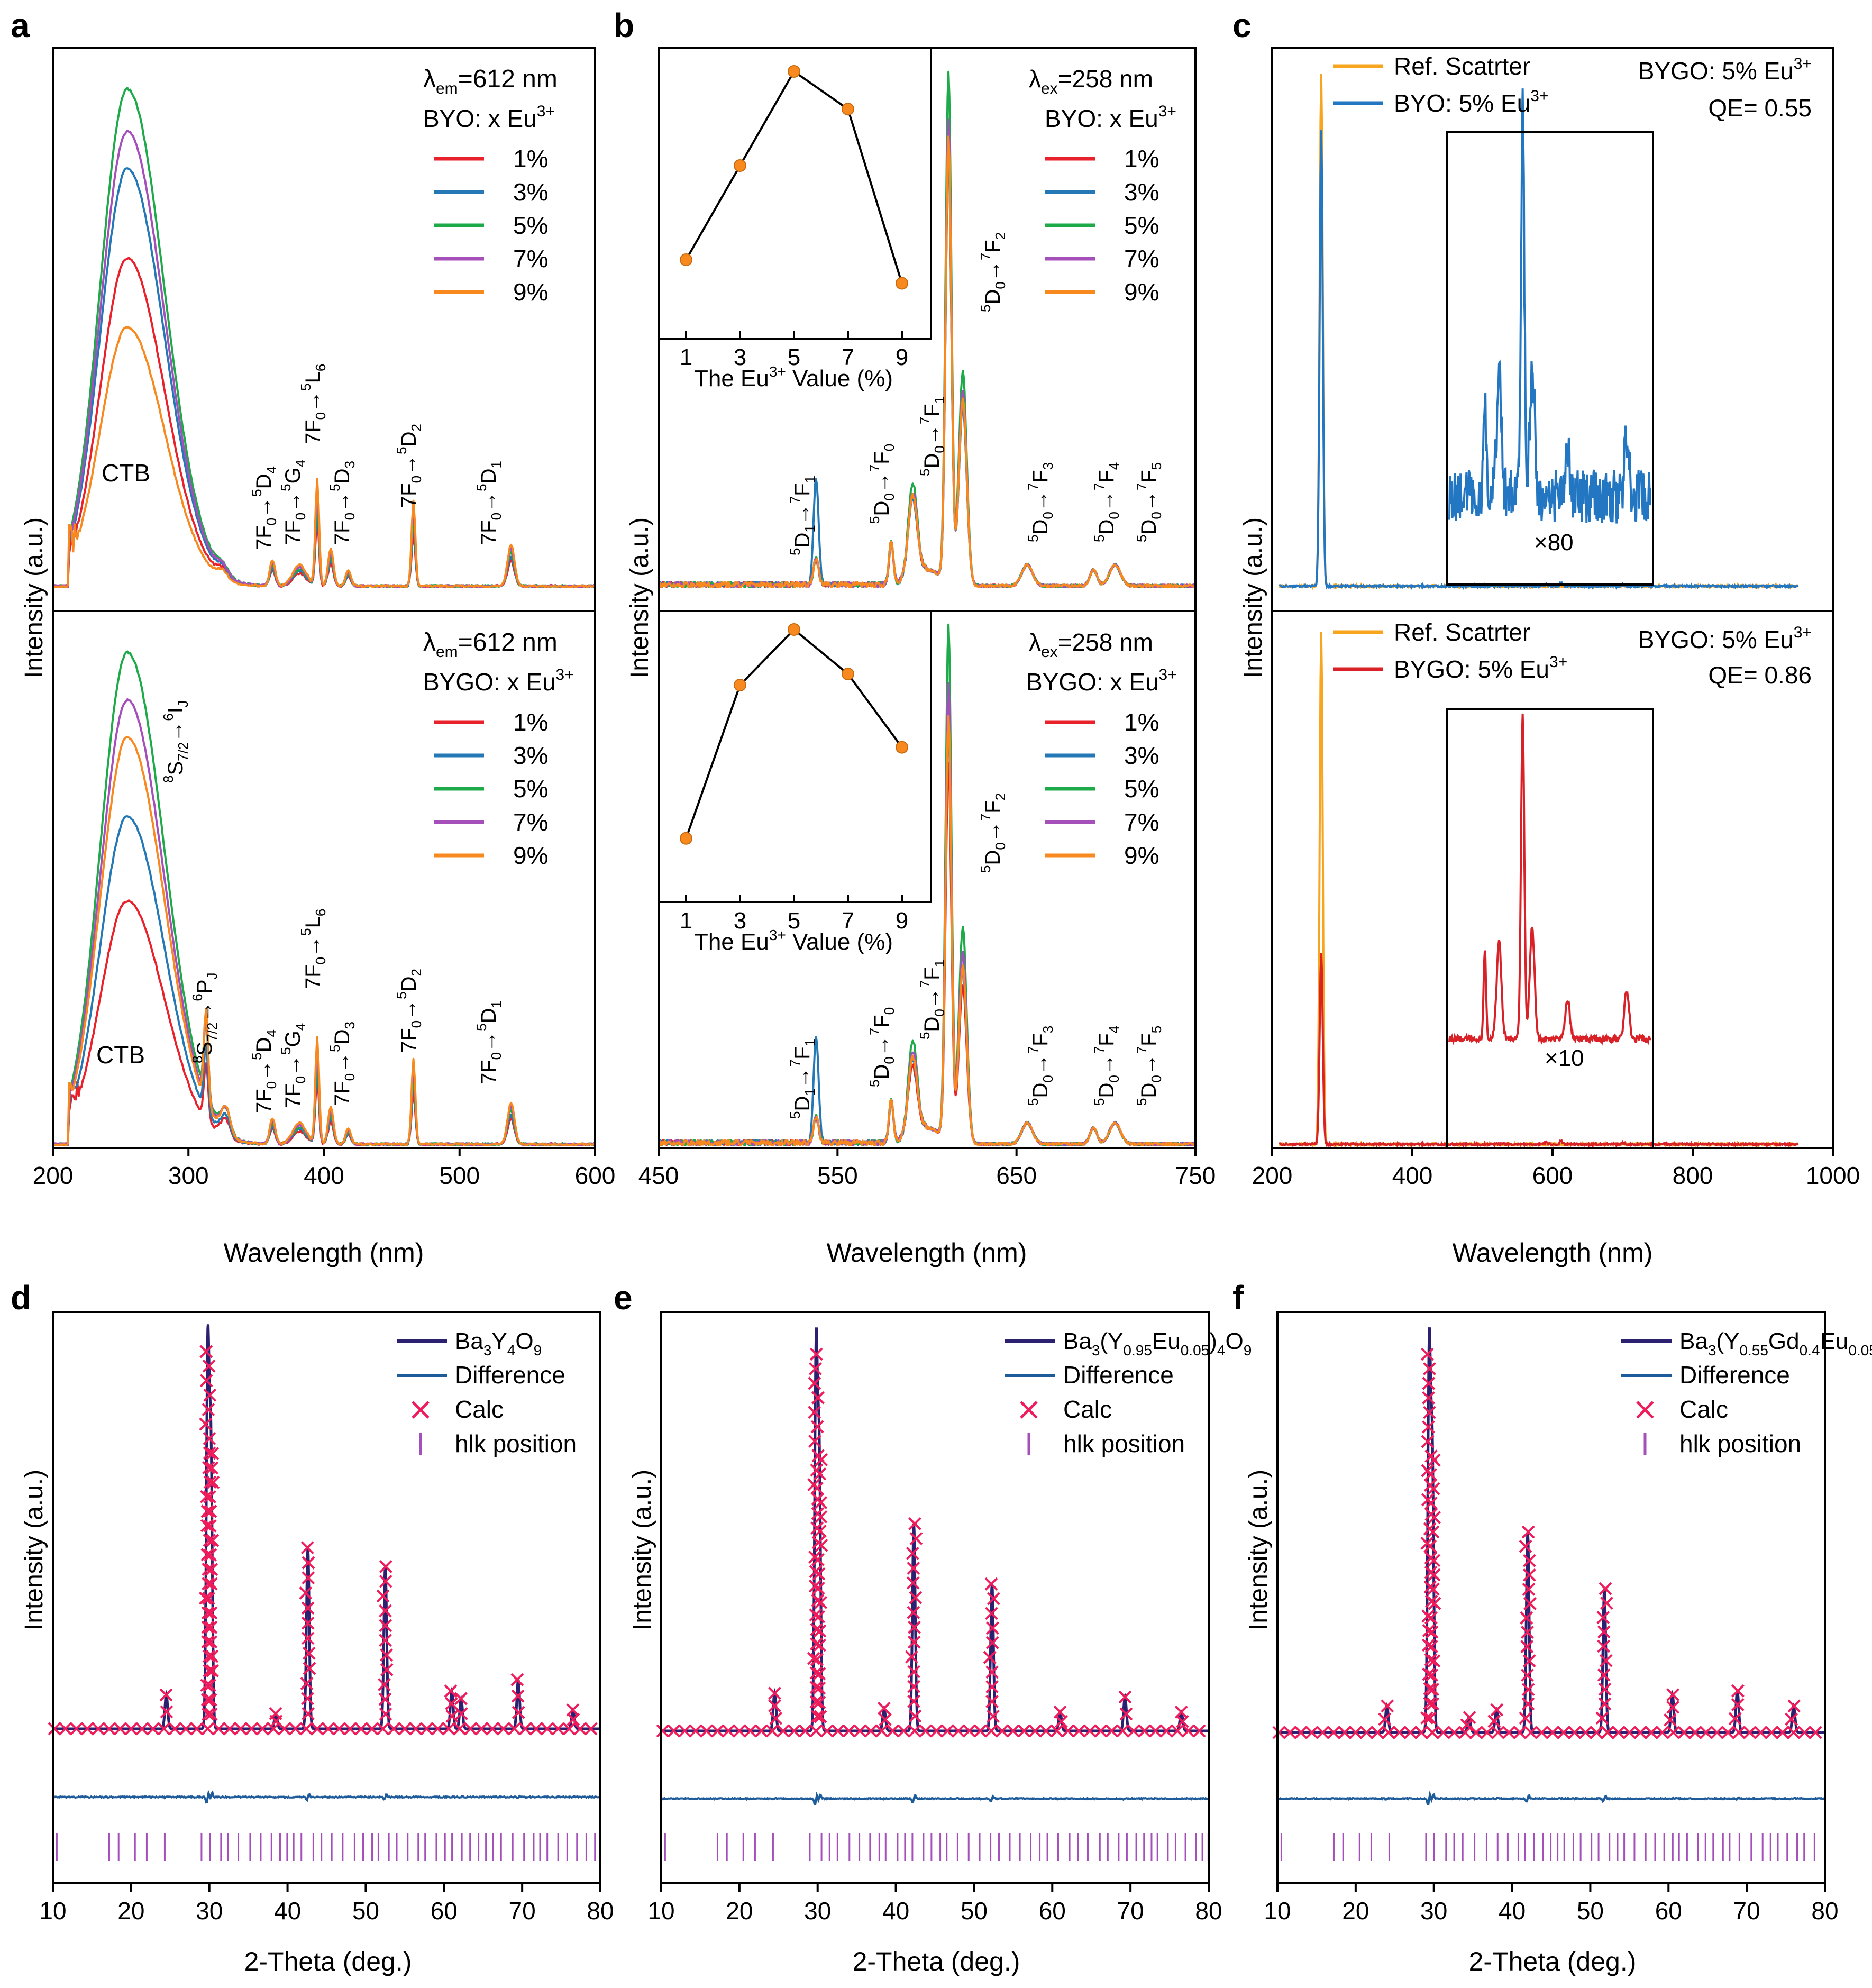 This screenshot has width=1872, height=1988. Describe the element at coordinates (795, 756) in the screenshot. I see `b-bottom-inset-frame` at that location.